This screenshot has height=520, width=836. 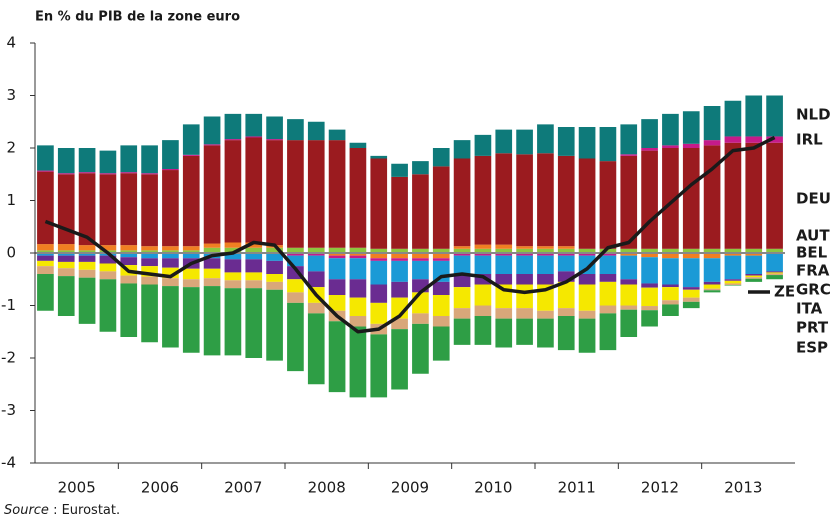 I want to click on source-text: : Eurostat., so click(x=84, y=510).